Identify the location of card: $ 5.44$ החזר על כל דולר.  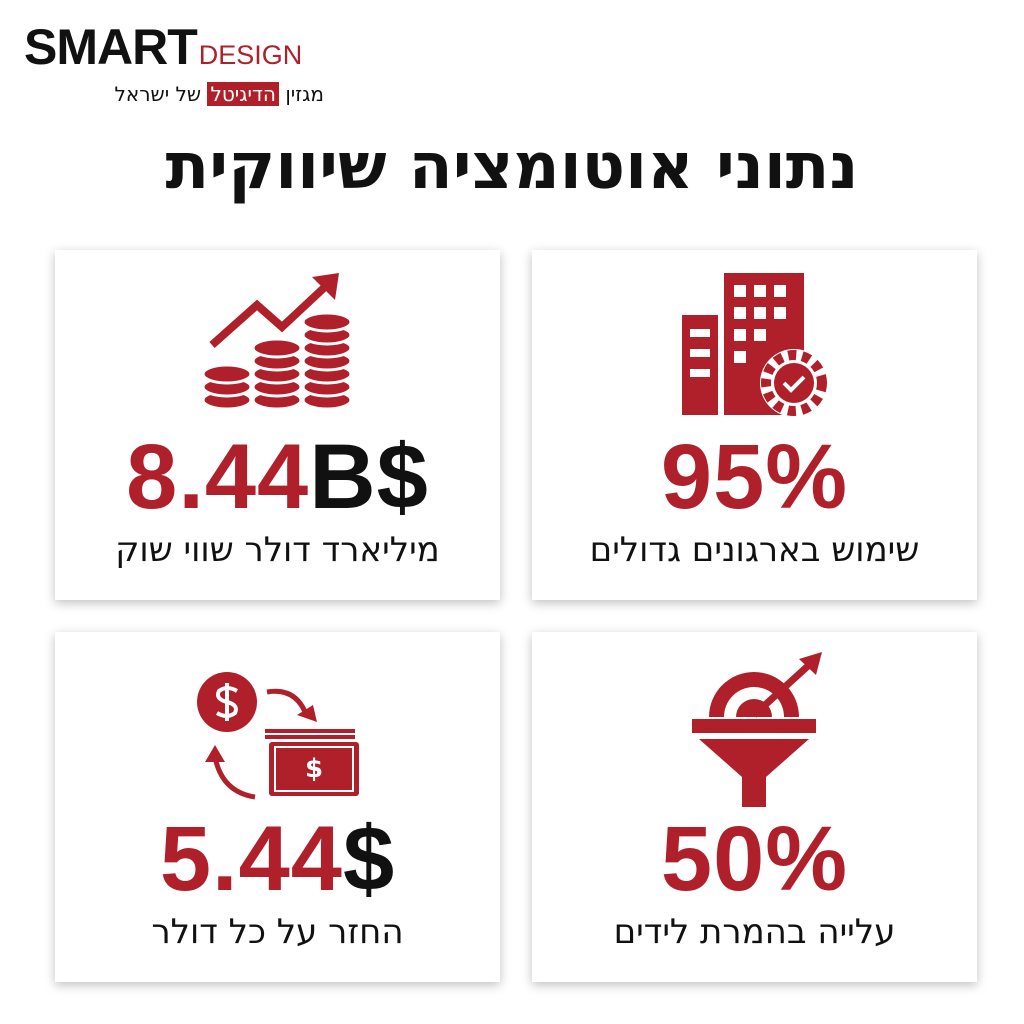
(277, 807).